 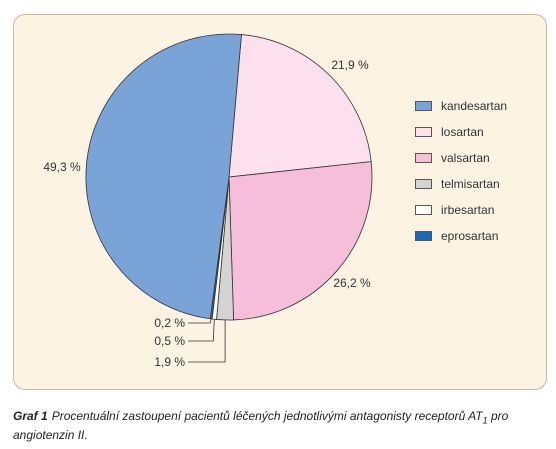 What do you see at coordinates (62, 167) in the screenshot?
I see `slice-label-kandesartan: 49,3 %` at bounding box center [62, 167].